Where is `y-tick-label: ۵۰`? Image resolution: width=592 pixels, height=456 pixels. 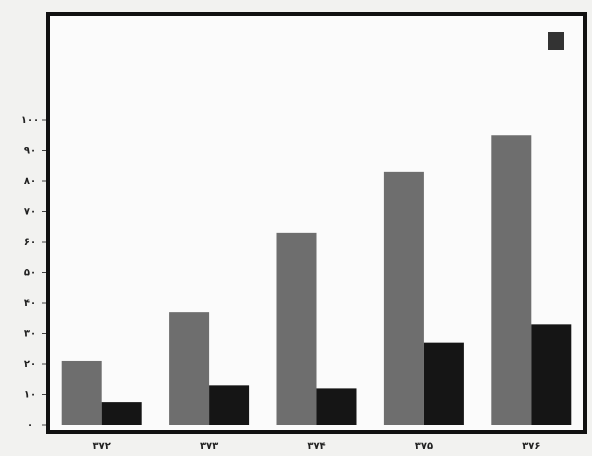 y-tick-label: ۵۰ is located at coordinates (30, 273).